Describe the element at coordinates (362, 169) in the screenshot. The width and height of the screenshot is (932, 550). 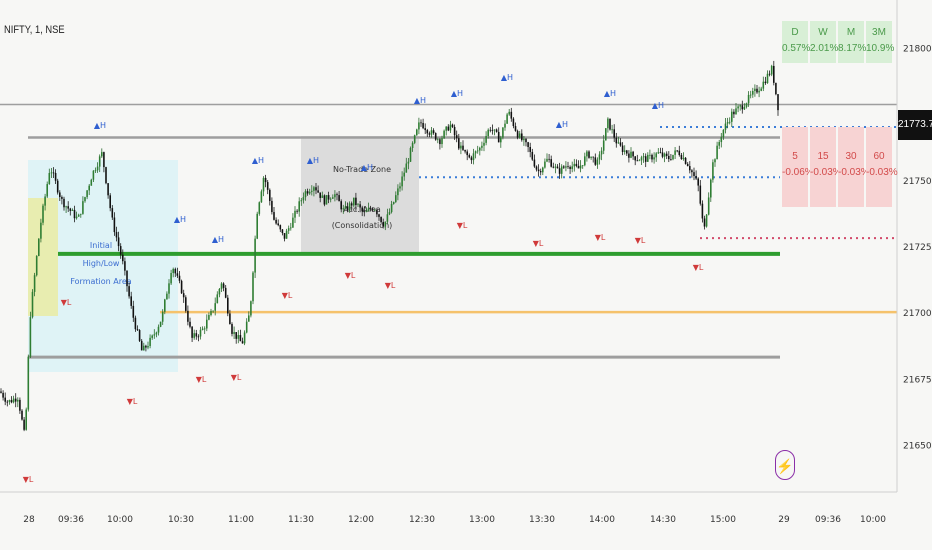
I see `no-trade-zone-label: No-Trade Zone` at that location.